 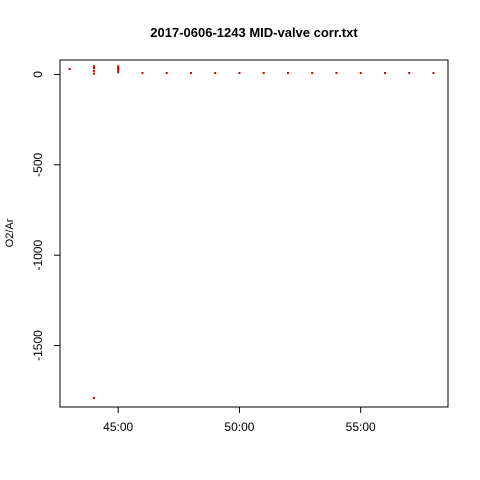 I want to click on y-tick-label: -1500, so click(x=38, y=345).